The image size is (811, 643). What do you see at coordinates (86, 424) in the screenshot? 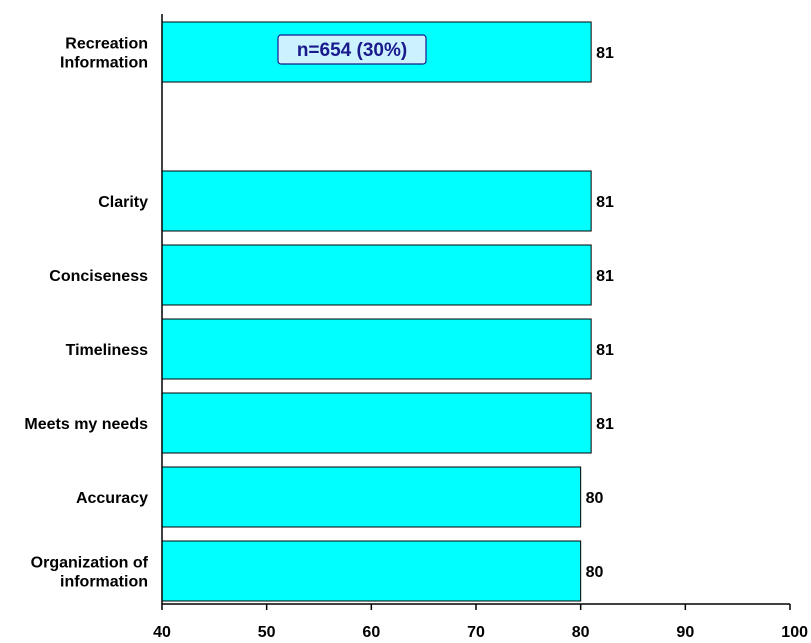
I see `category-label: Meets my needs` at bounding box center [86, 424].